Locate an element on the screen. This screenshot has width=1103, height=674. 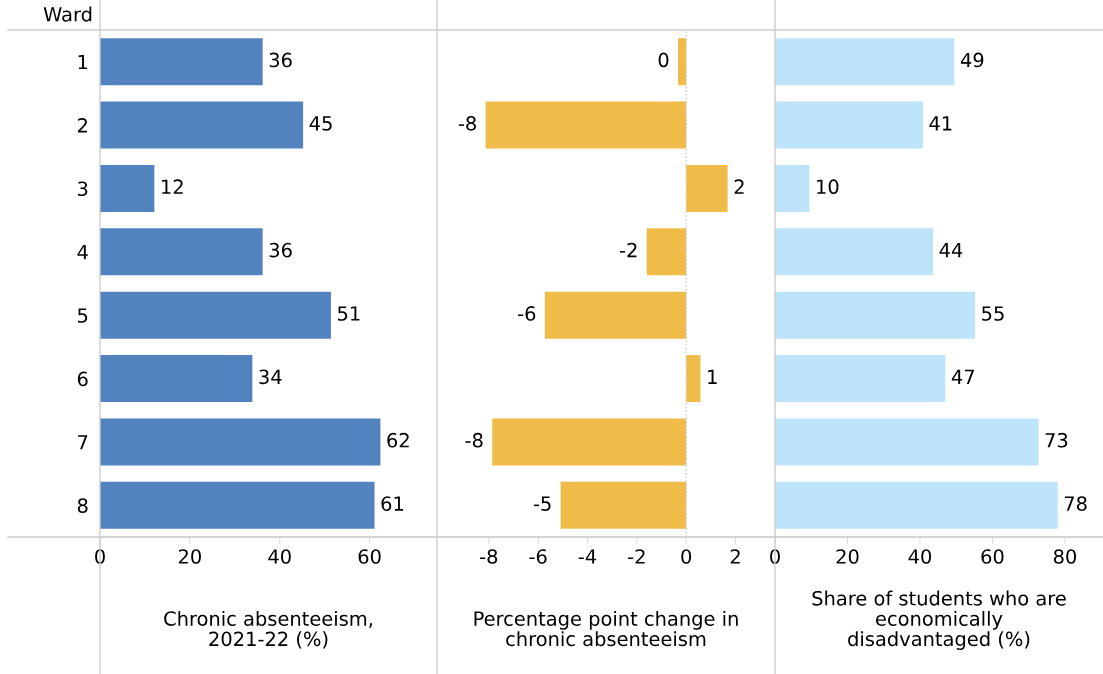
x-axis-title: Percentage point change in chronic absenteeism is located at coordinates (606, 628).